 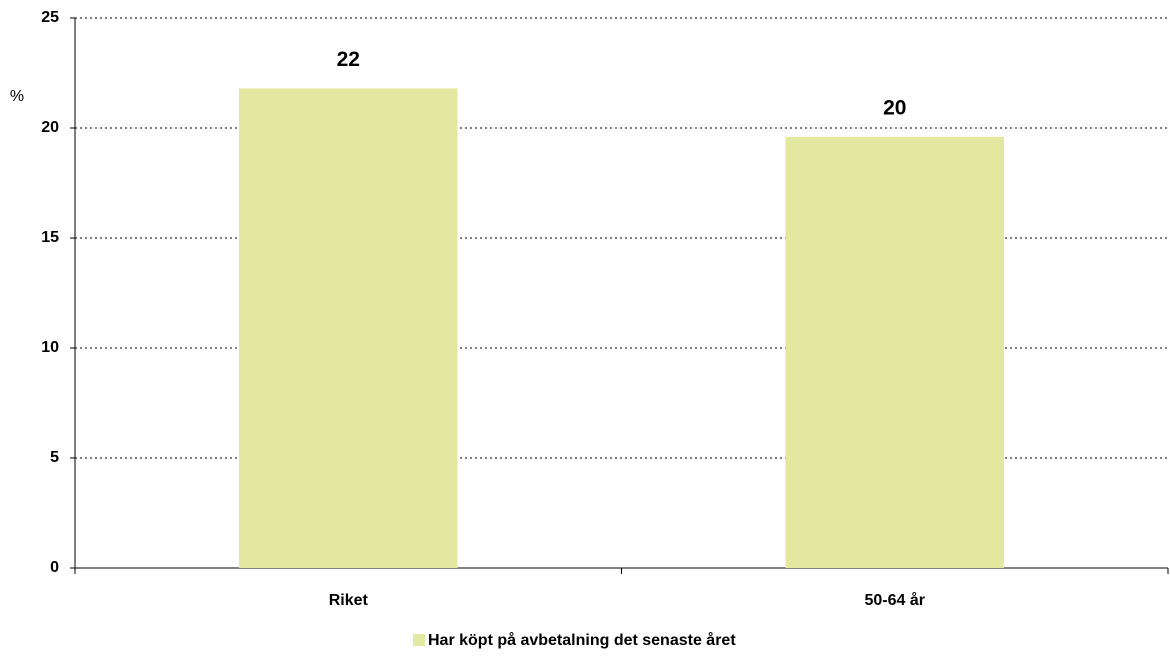 I want to click on y-tick-label: 0, so click(x=54, y=567).